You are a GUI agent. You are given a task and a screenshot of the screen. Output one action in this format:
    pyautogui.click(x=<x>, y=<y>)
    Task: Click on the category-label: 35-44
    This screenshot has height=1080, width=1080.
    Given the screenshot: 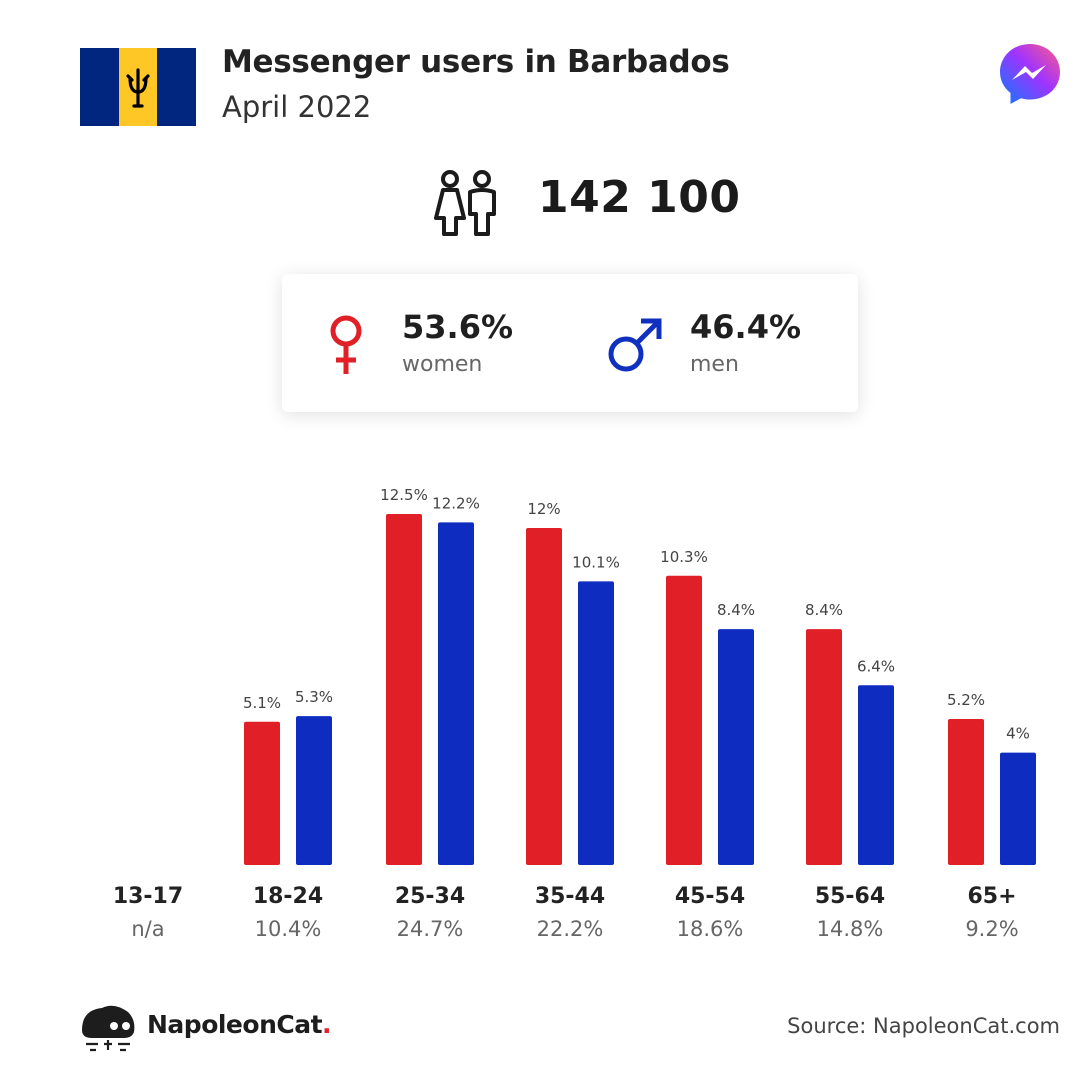 What is the action you would take?
    pyautogui.click(x=570, y=896)
    